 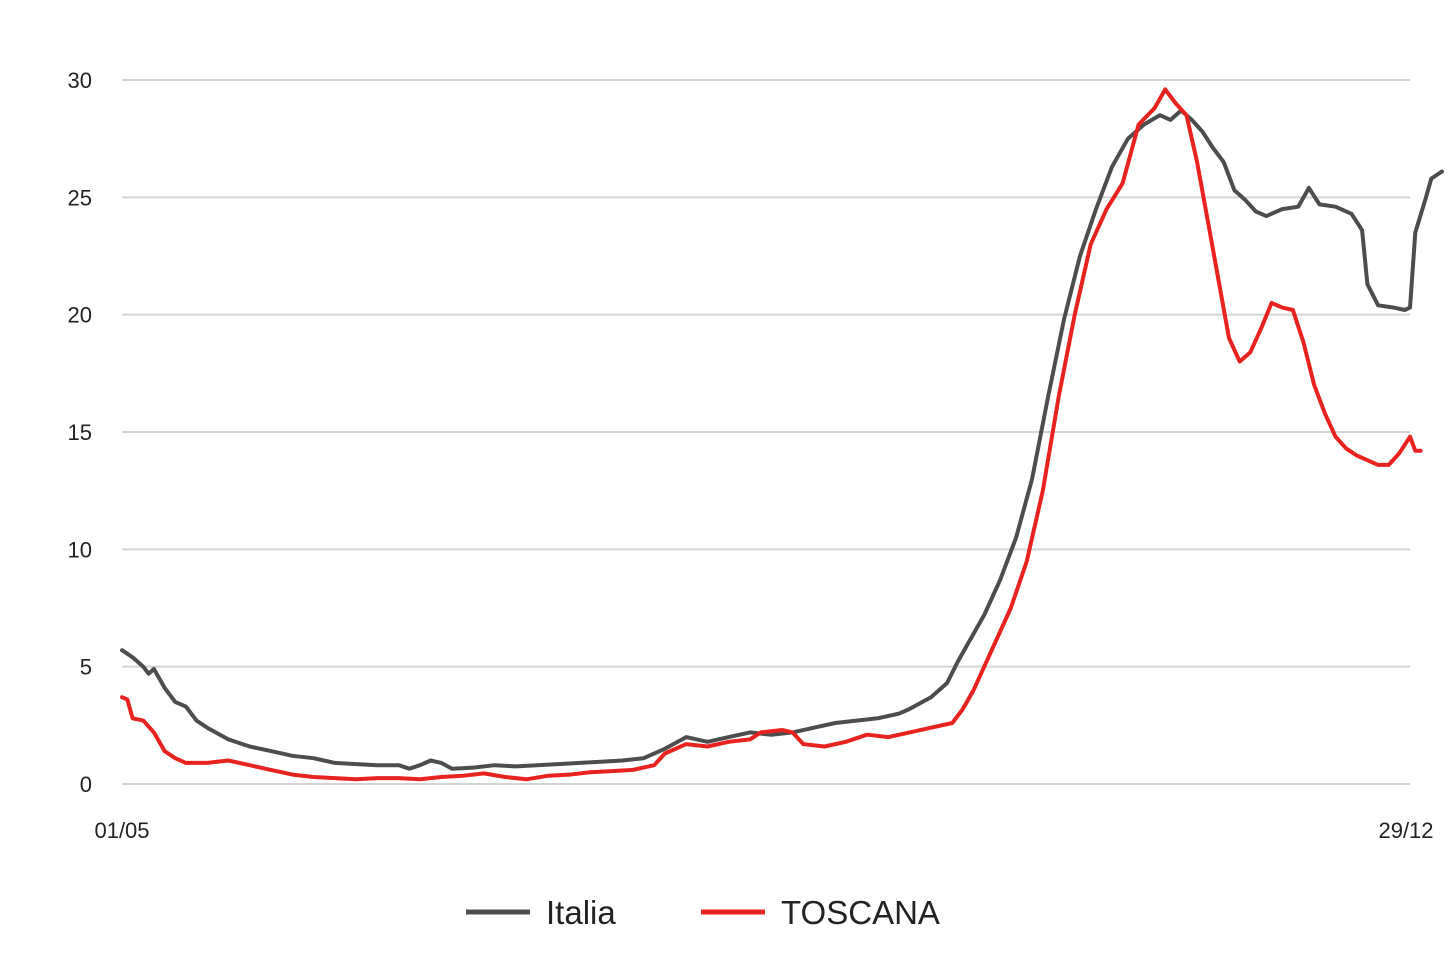 What do you see at coordinates (1405, 830) in the screenshot?
I see `x-tick-label-end: 29/12` at bounding box center [1405, 830].